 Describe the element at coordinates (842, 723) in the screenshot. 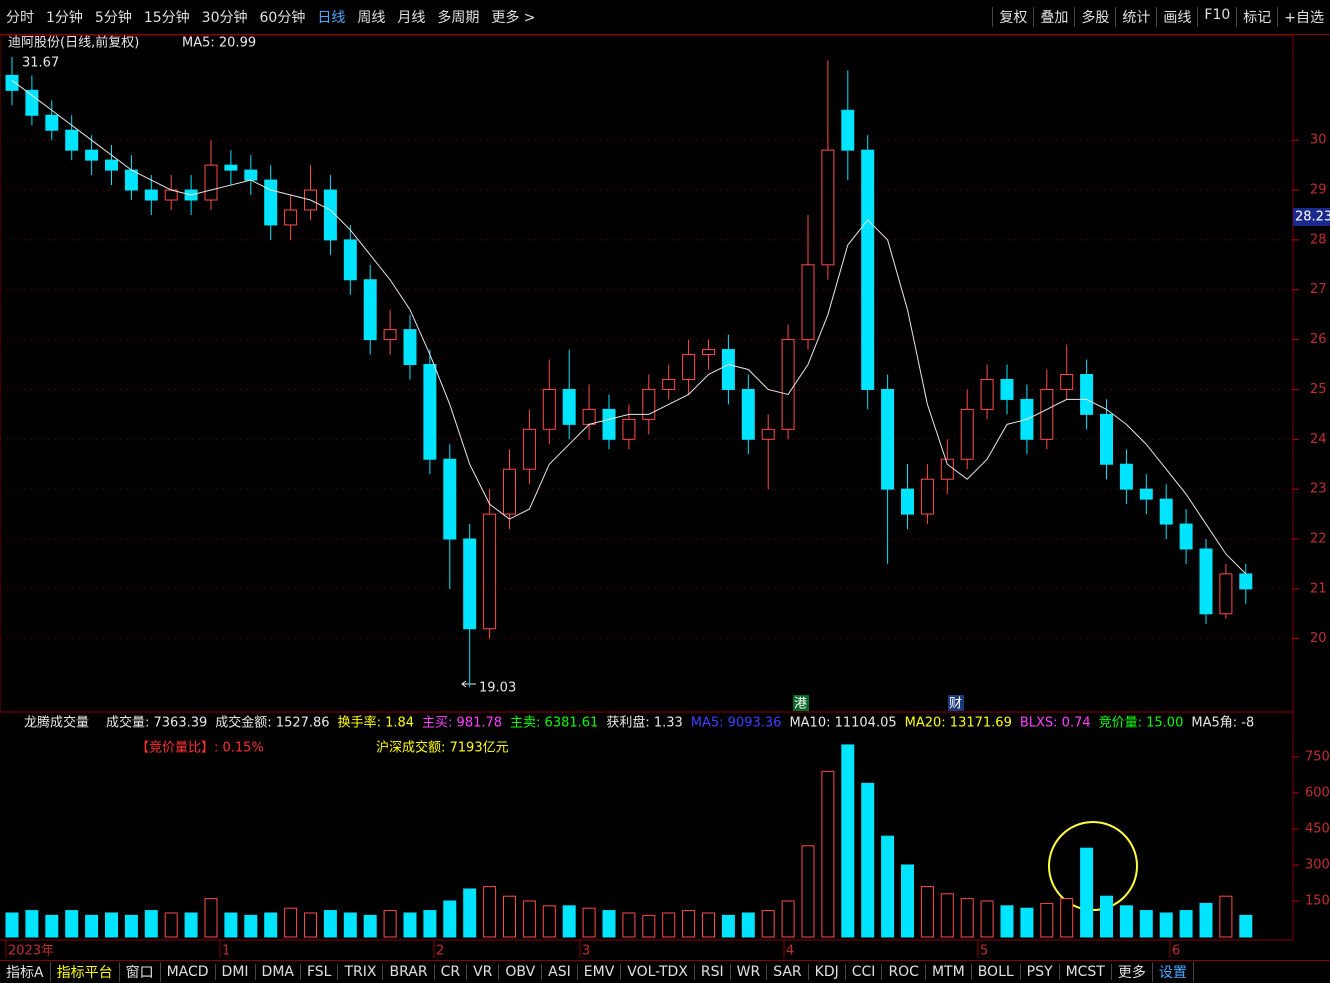

I see `info-item: MA10: 11104.05` at that location.